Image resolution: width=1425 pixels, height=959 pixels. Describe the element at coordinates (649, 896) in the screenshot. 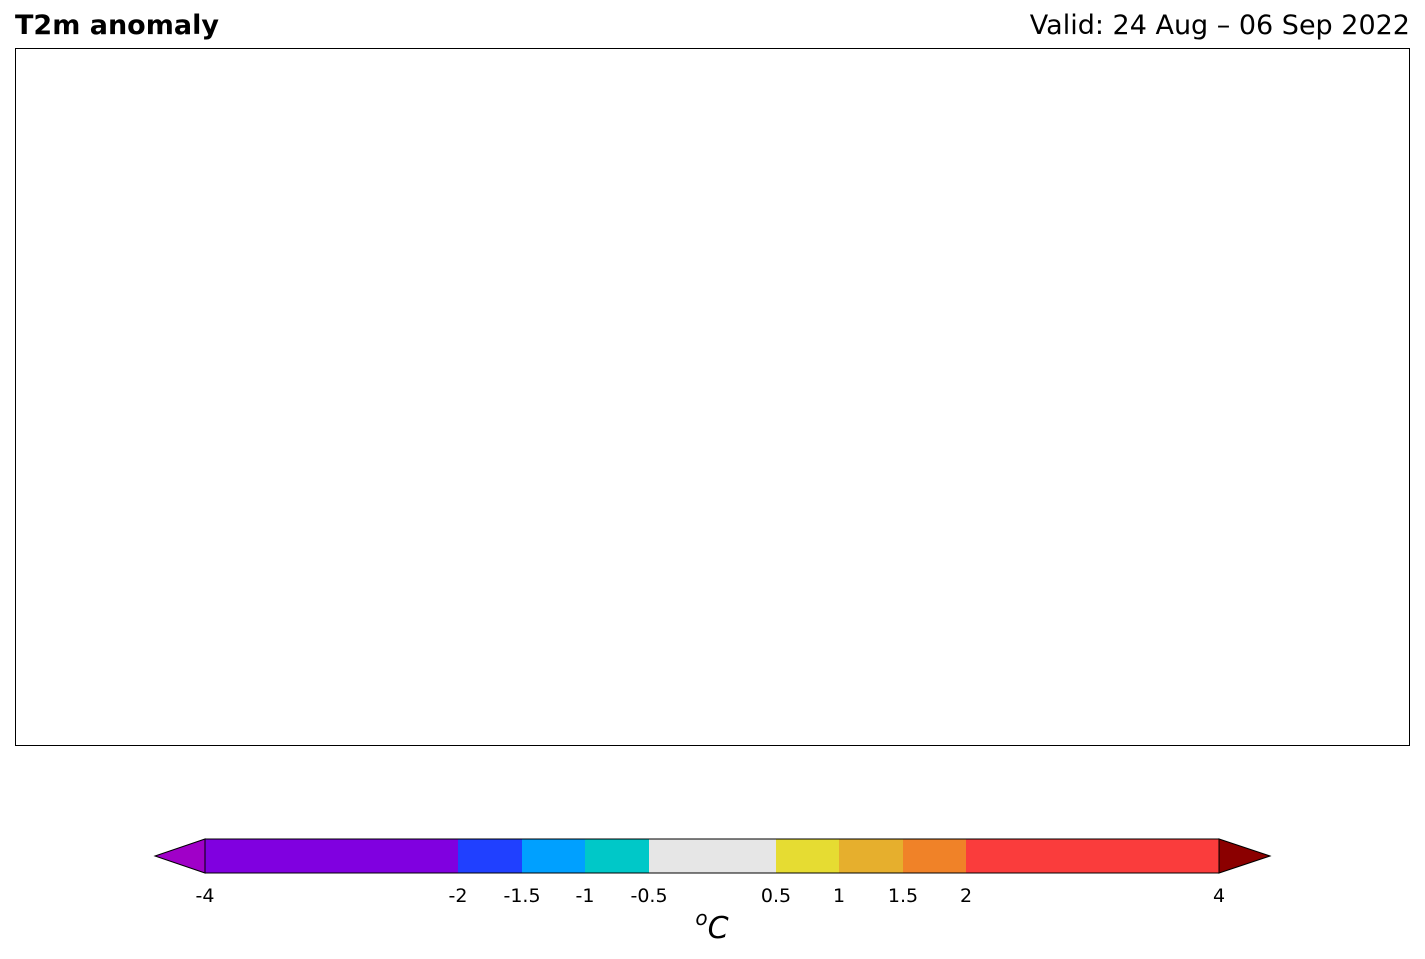

I see `colorbar-tick-label: -0.5` at that location.